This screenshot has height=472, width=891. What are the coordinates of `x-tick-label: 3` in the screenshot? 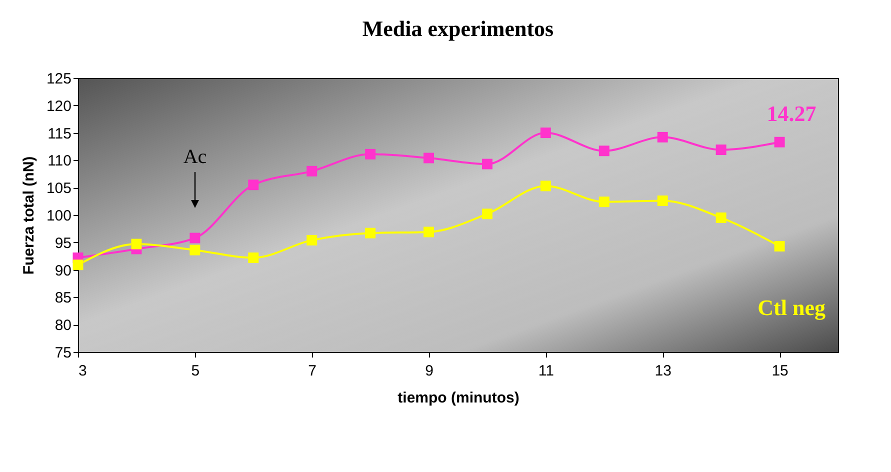 It's located at (82, 371).